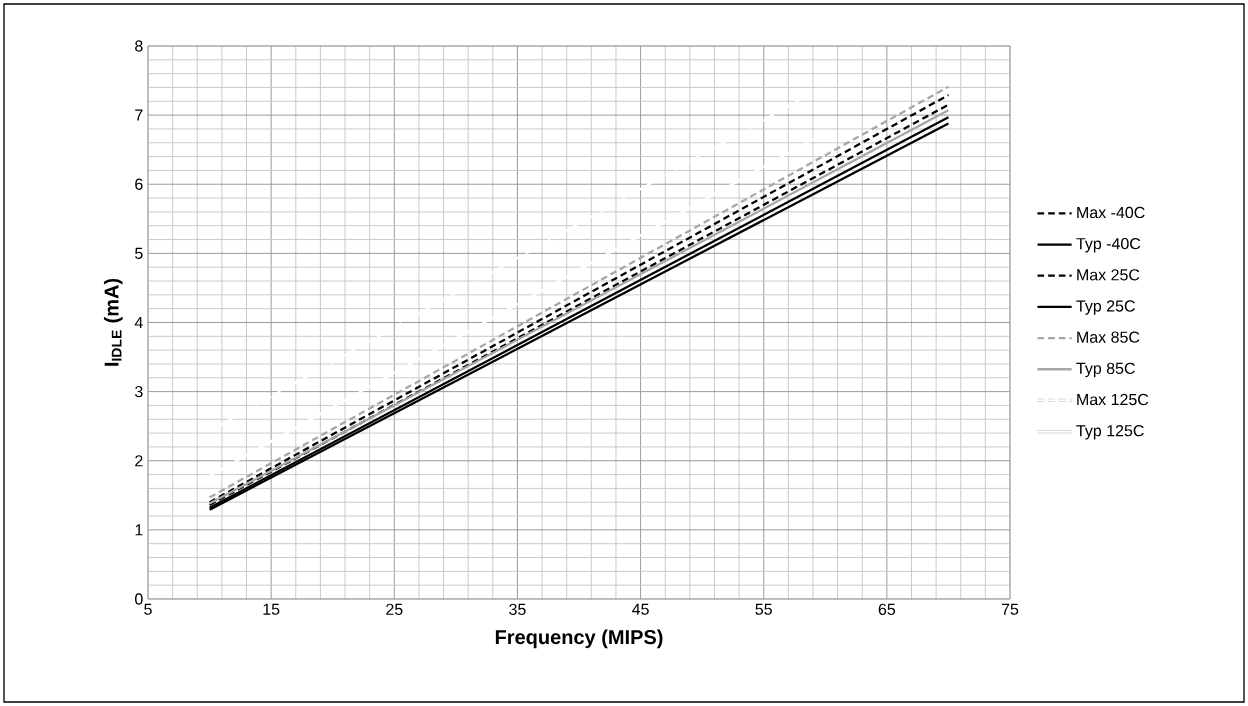 The width and height of the screenshot is (1248, 706). What do you see at coordinates (1108, 337) in the screenshot?
I see `legend-label: Max 85C` at bounding box center [1108, 337].